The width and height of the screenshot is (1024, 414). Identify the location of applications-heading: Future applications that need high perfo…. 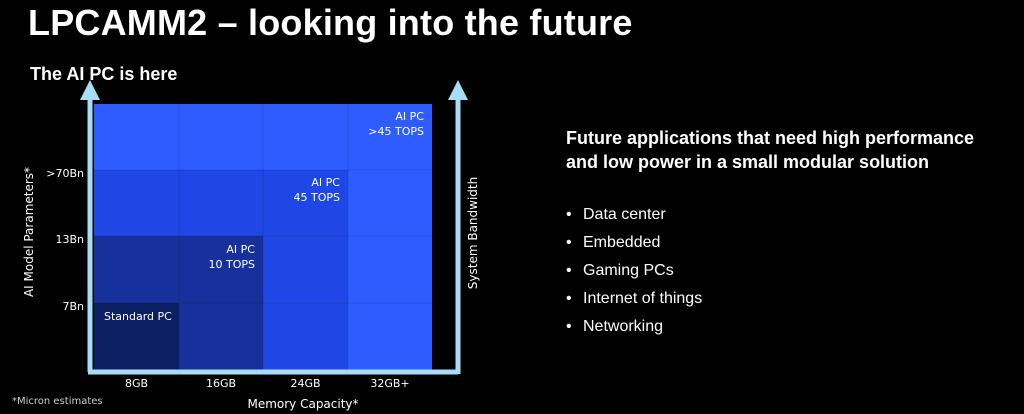
(786, 150).